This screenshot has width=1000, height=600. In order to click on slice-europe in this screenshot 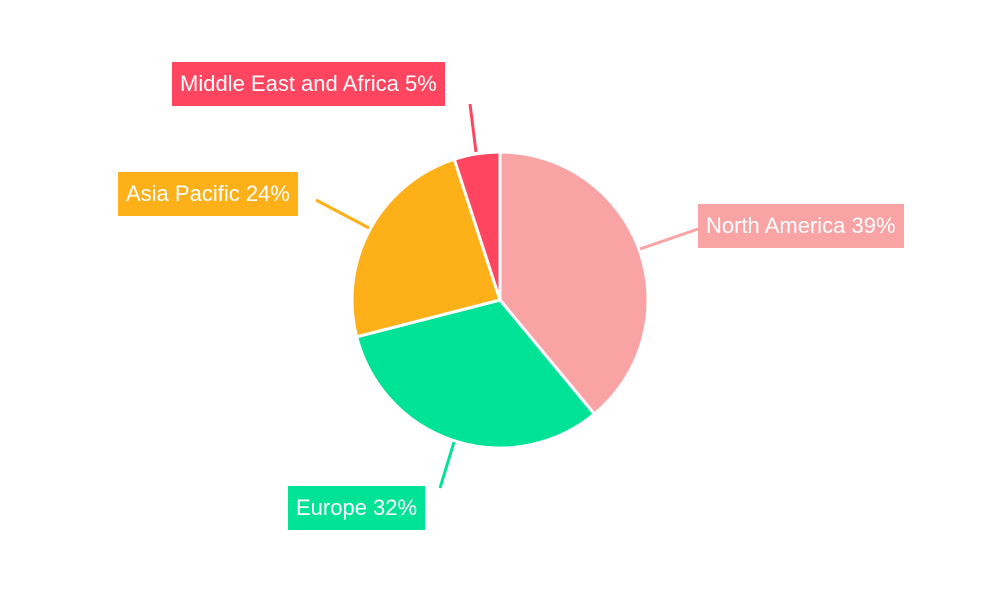, I will do `click(475, 374)`.